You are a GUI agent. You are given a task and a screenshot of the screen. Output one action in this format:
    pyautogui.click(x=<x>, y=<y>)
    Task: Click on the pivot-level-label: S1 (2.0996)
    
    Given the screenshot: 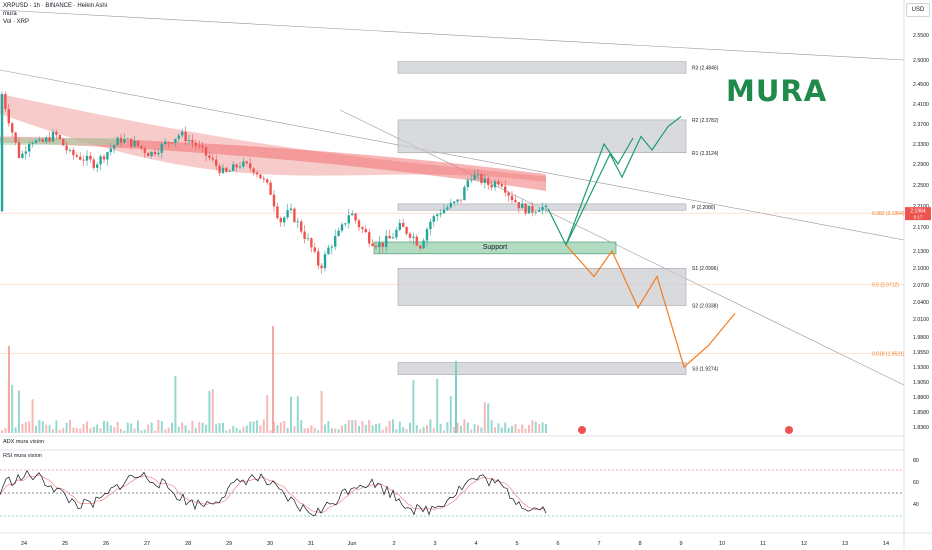 What is the action you would take?
    pyautogui.click(x=705, y=269)
    